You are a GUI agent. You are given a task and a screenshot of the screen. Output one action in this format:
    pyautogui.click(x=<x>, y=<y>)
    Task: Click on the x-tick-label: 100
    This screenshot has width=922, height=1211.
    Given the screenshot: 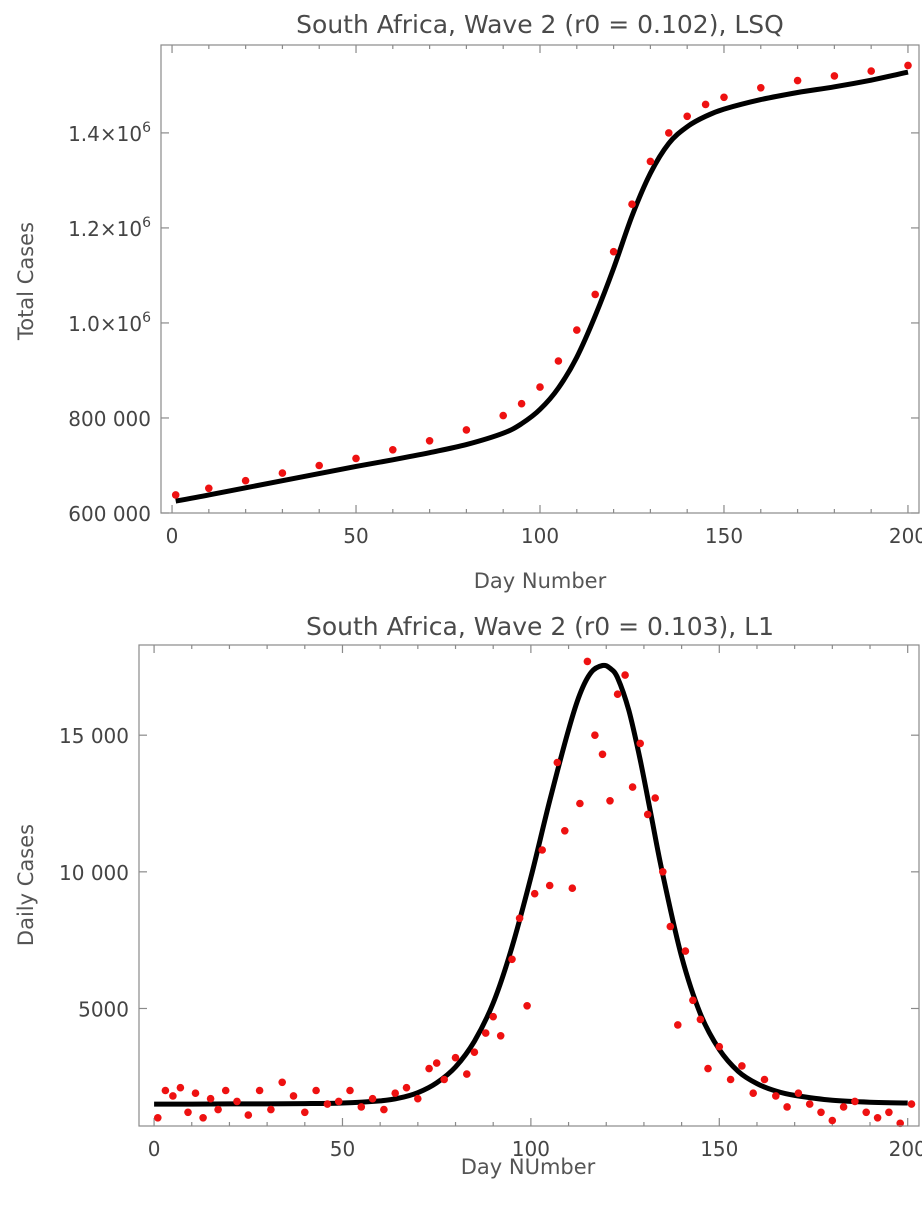 What is the action you would take?
    pyautogui.click(x=540, y=536)
    